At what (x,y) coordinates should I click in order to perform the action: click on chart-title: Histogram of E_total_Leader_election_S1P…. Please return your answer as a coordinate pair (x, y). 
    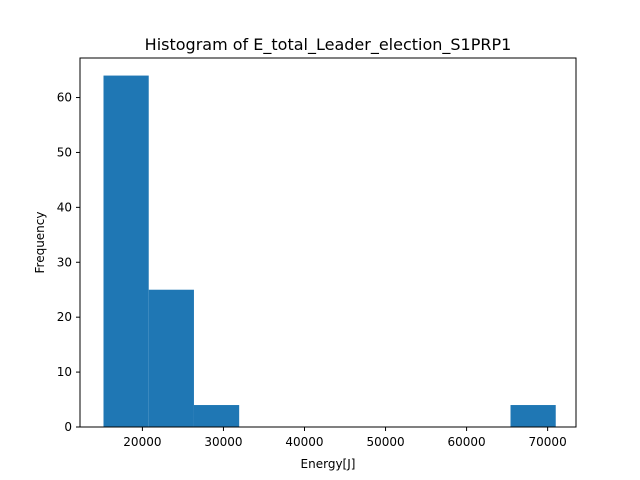
    Looking at the image, I should click on (328, 45).